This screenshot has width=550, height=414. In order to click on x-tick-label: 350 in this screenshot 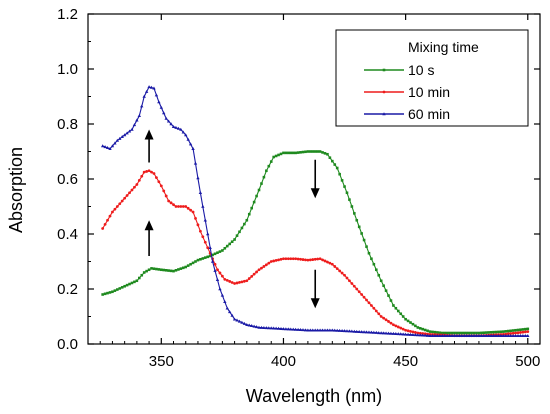, I will do `click(161, 361)`.